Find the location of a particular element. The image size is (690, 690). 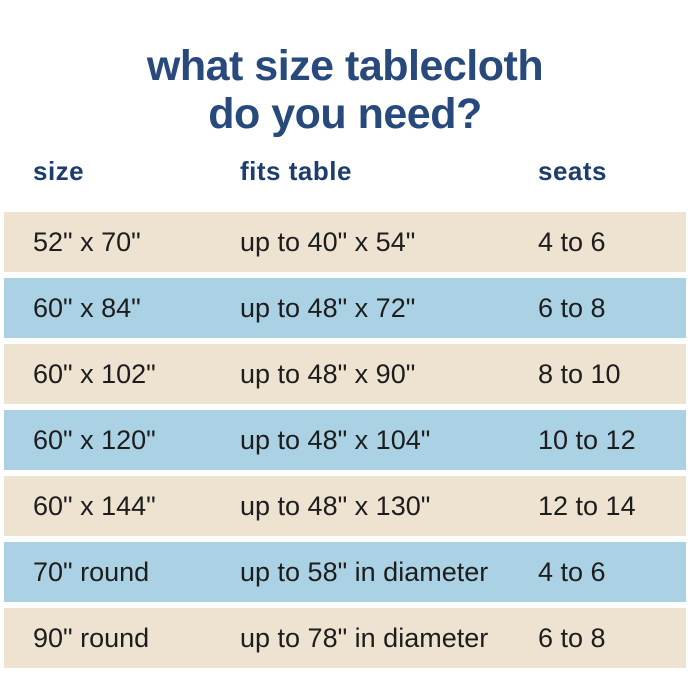

cell-size: 60" x 102" is located at coordinates (94, 373).